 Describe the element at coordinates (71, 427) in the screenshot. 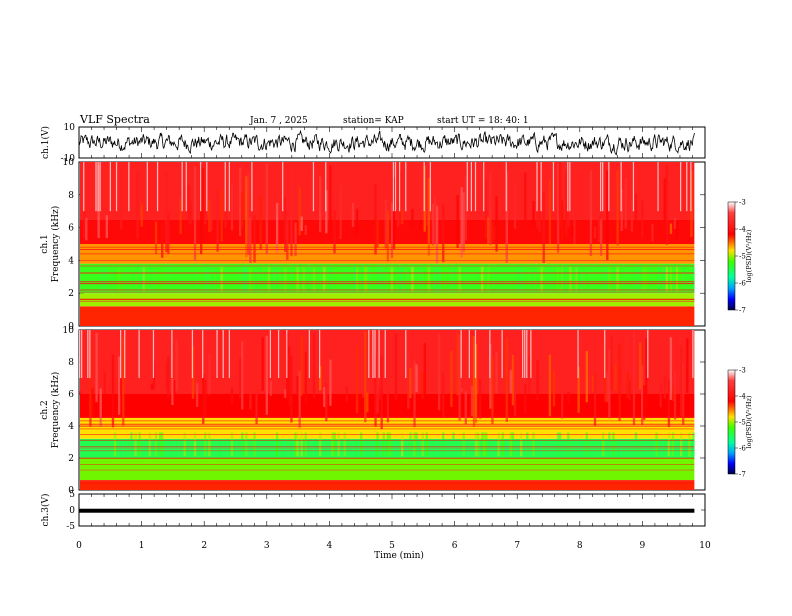

I see `y-tick-label: 4` at that location.